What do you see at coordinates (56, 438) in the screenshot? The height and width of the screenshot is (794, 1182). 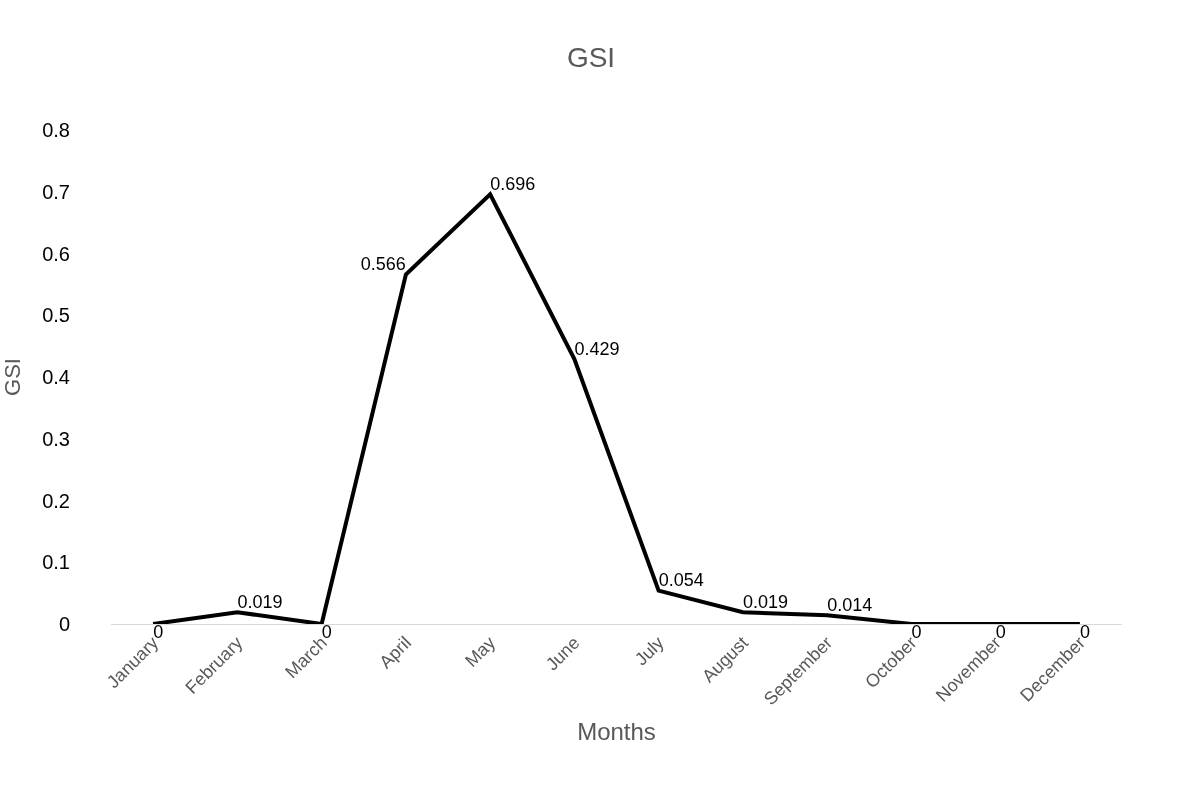 I see `y-tick-label: 0.3` at bounding box center [56, 438].